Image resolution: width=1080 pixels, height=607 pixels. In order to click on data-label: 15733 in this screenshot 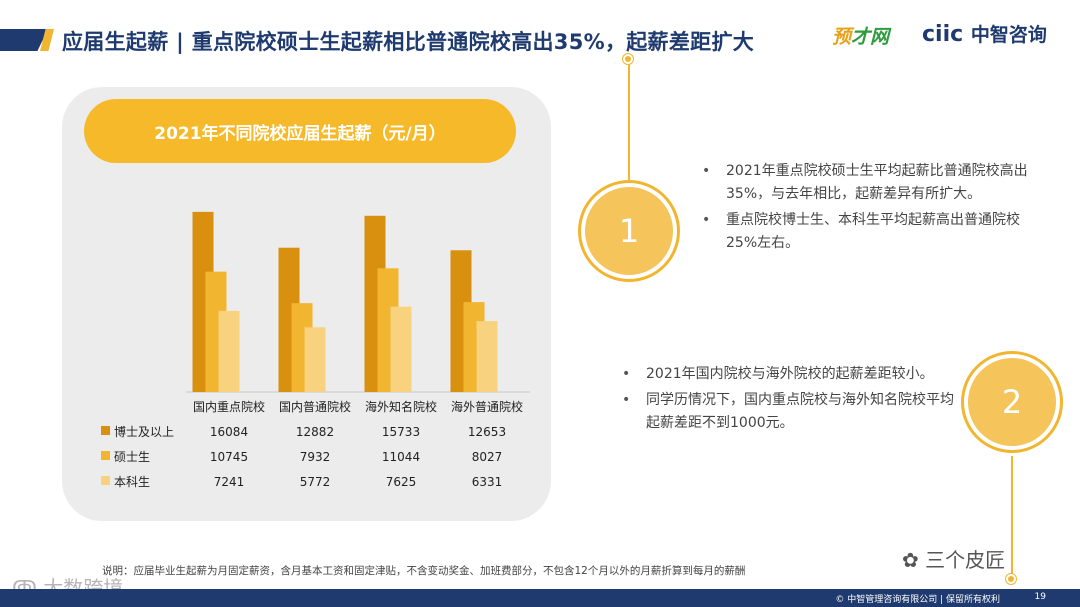, I will do `click(401, 432)`.